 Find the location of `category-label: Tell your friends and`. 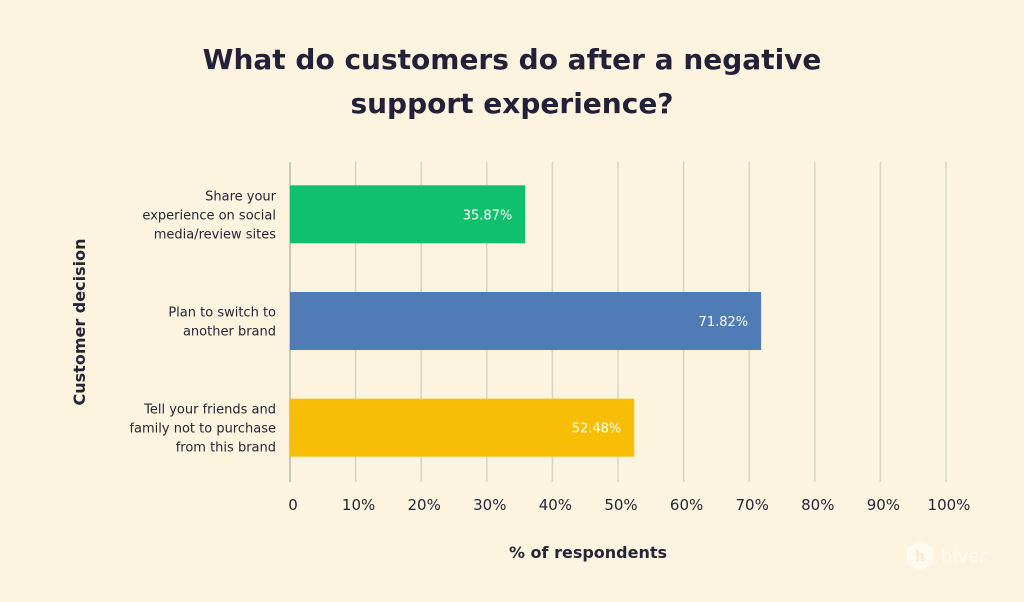

category-label: Tell your friends and is located at coordinates (209, 410).